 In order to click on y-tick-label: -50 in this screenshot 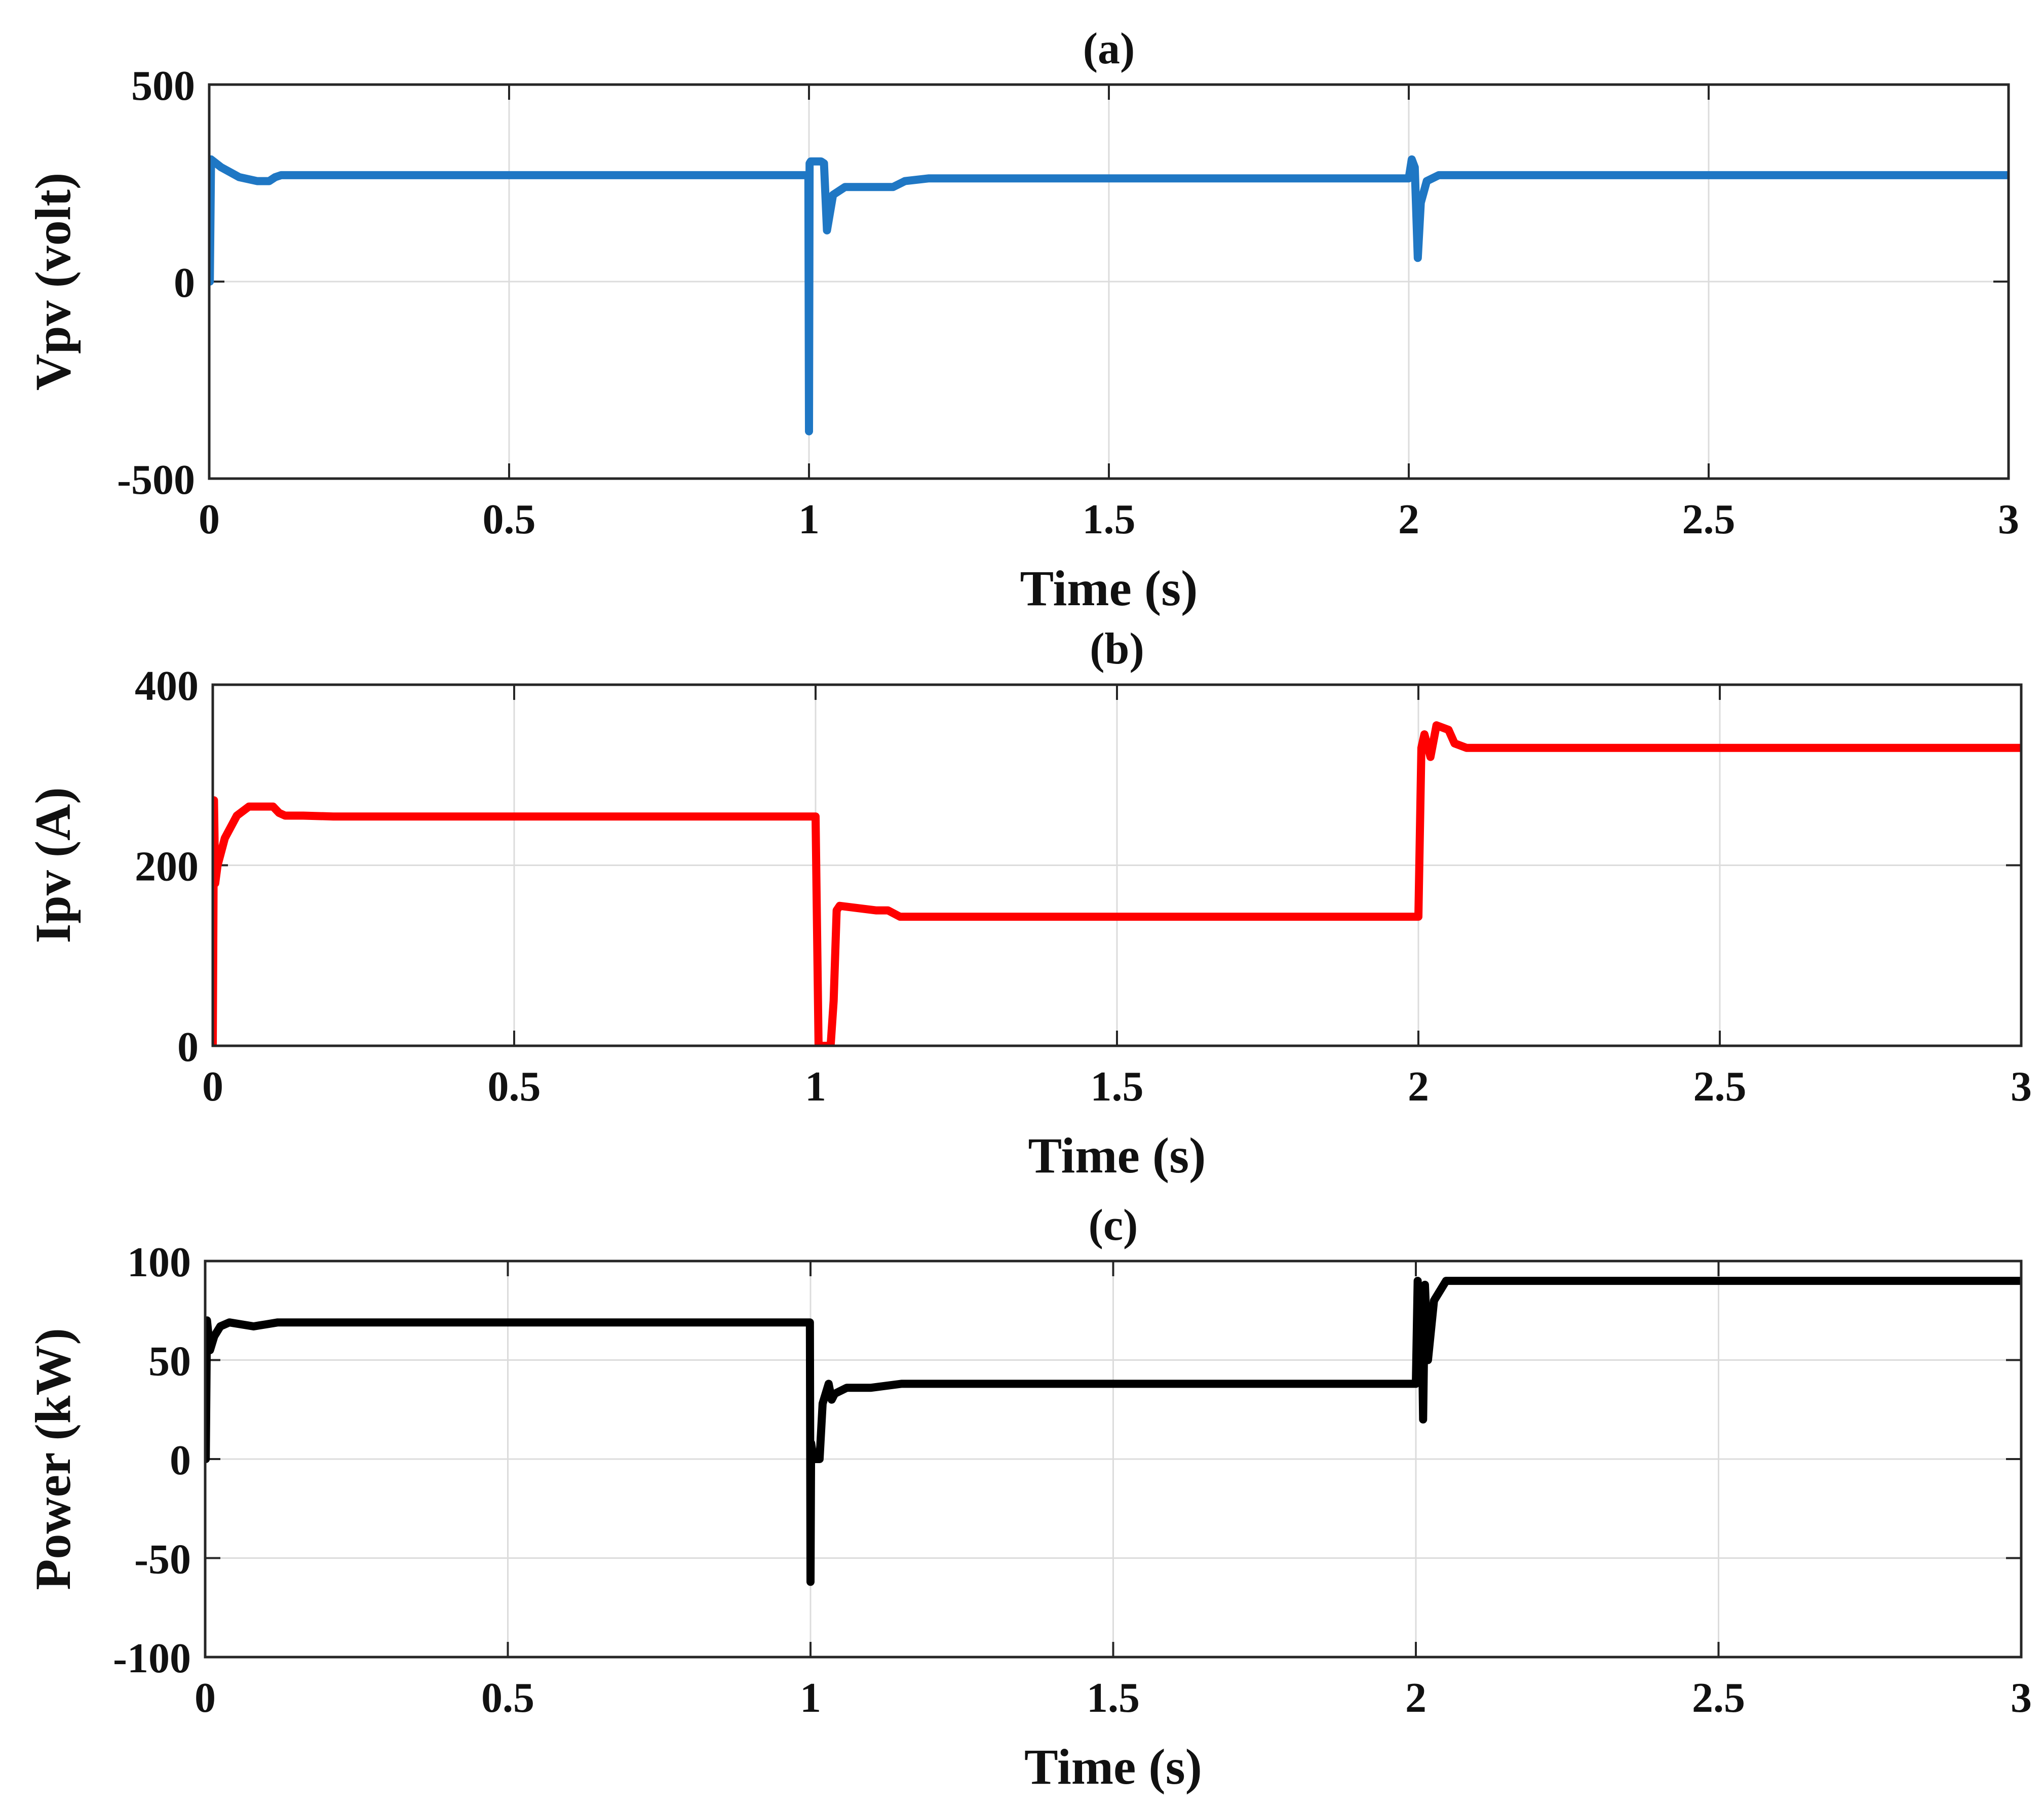, I will do `click(163, 1559)`.